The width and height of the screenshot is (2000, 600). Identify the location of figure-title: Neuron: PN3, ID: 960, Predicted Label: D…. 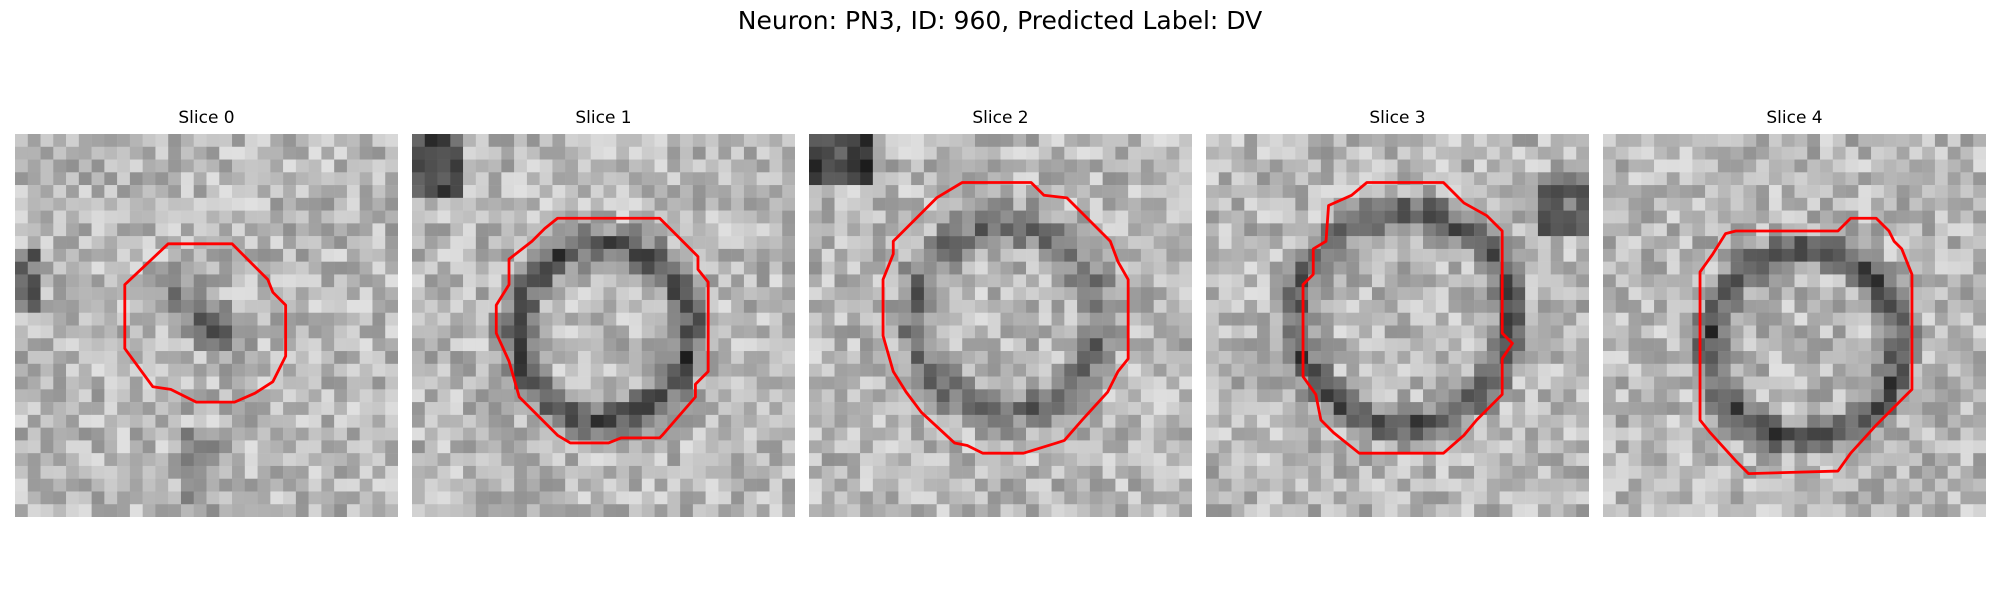
(1000, 20).